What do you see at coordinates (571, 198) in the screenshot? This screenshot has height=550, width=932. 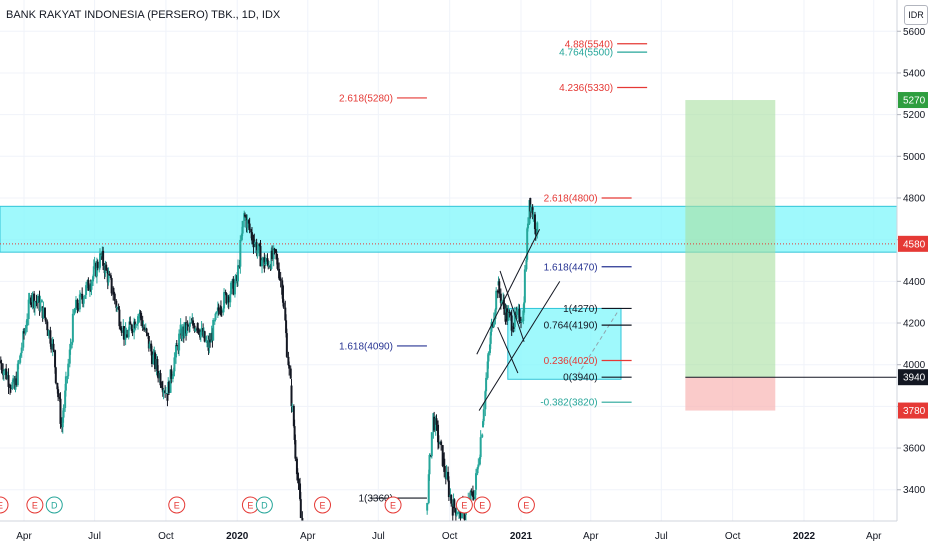 I see `fib-label: 2.618(4800)` at bounding box center [571, 198].